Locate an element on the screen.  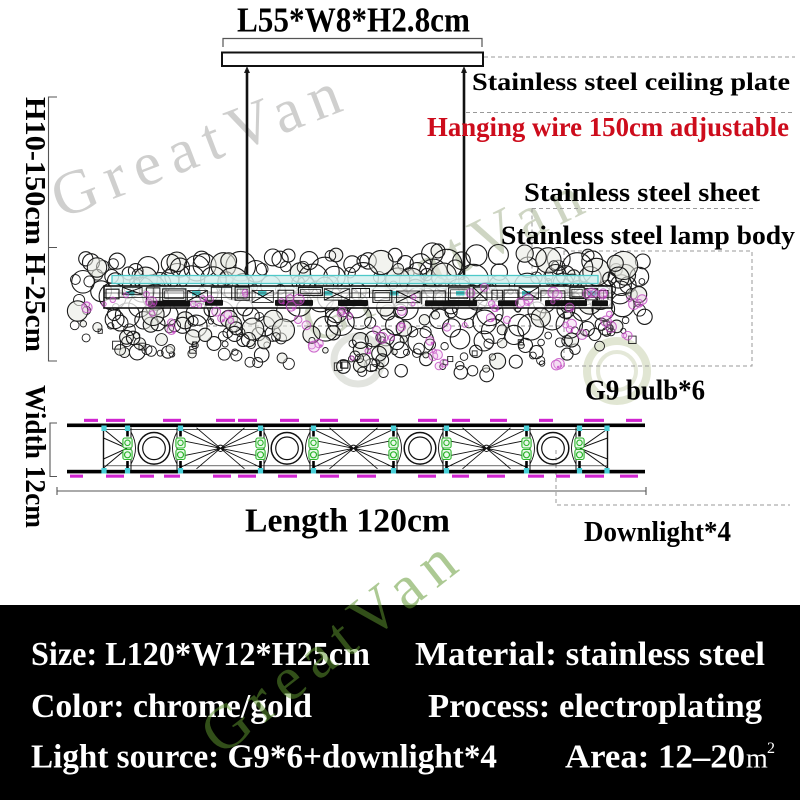
svg-text: Stainless steel lamp body is located at coordinates (648, 235).